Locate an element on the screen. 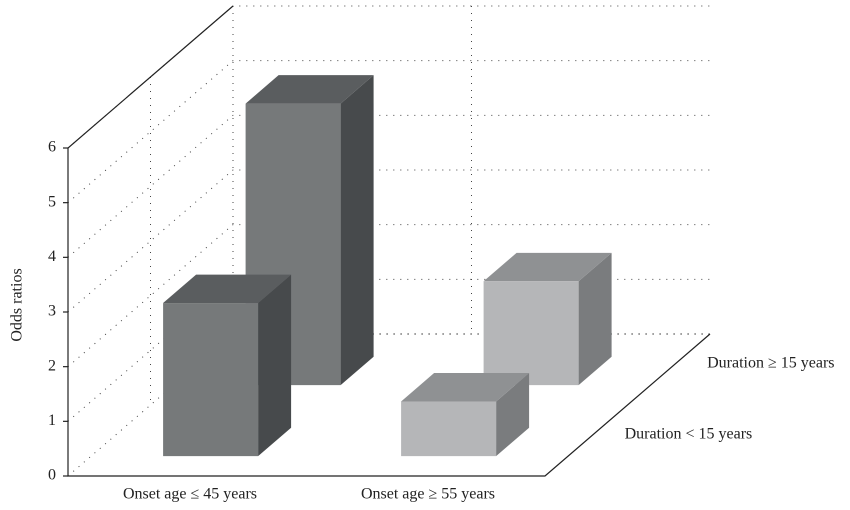  y-tick-label: 6 is located at coordinates (52, 147).